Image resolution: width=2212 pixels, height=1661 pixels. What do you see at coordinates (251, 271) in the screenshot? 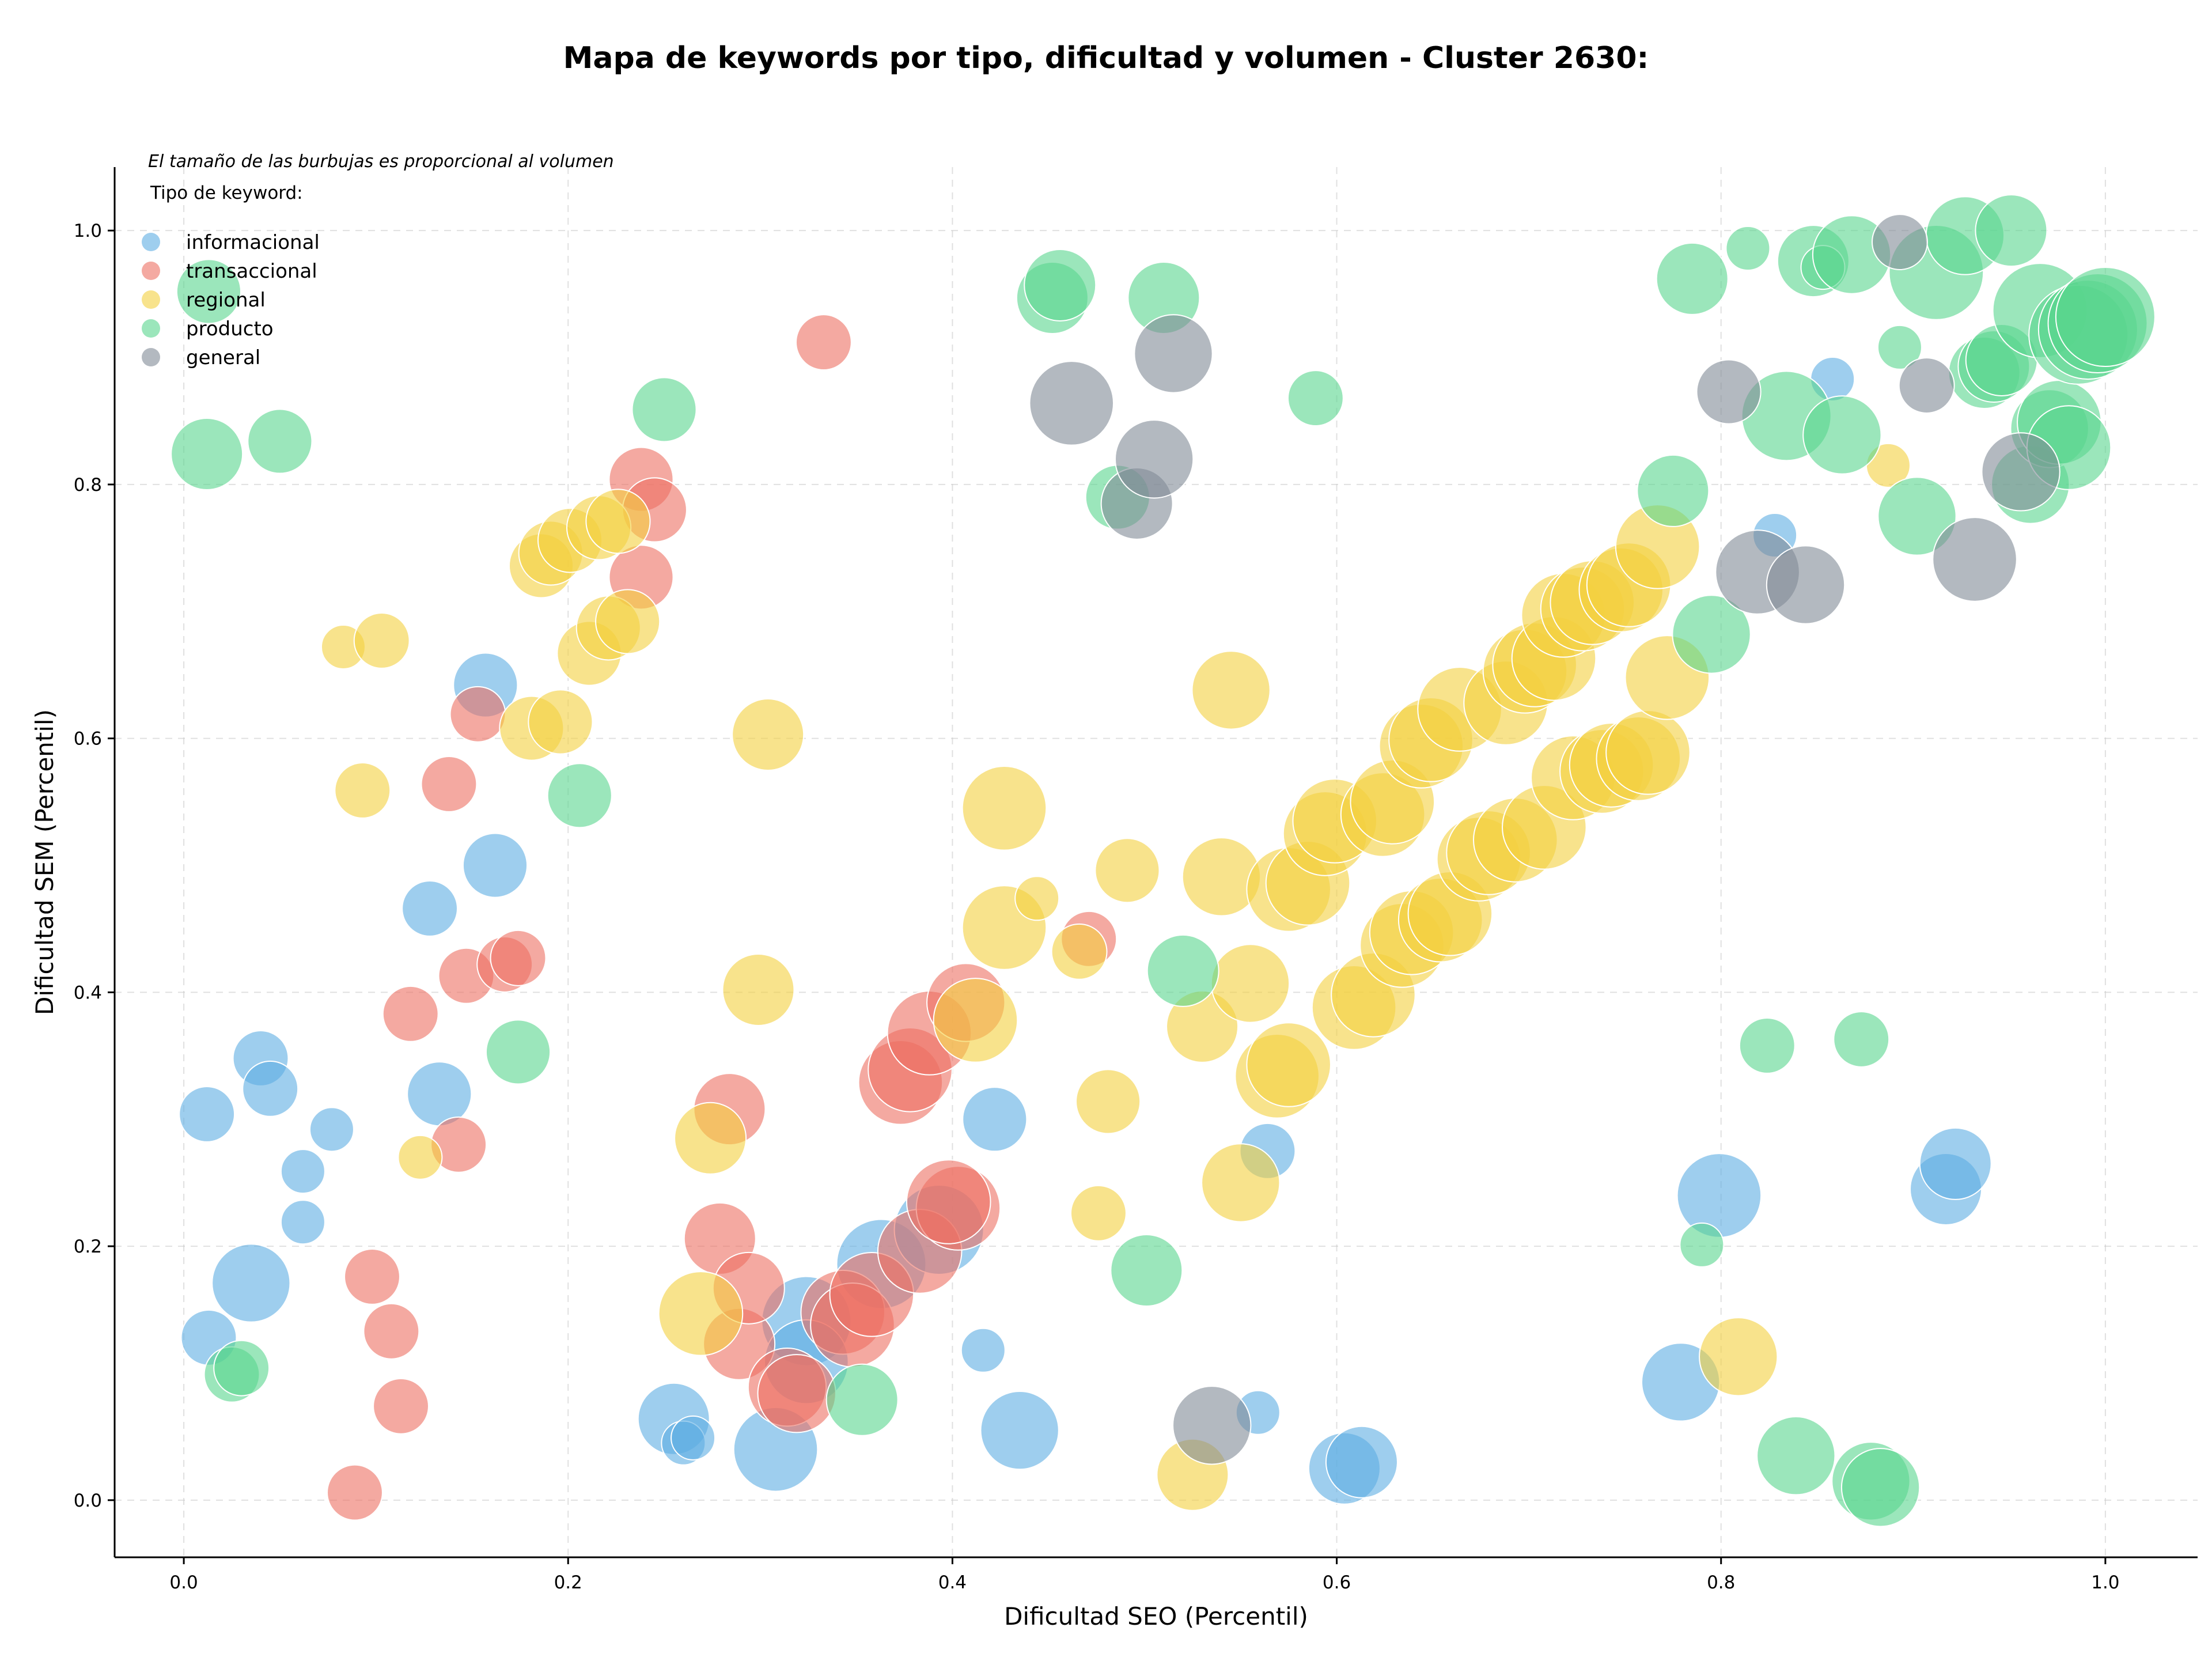
I see `legend-label: transaccional` at bounding box center [251, 271].